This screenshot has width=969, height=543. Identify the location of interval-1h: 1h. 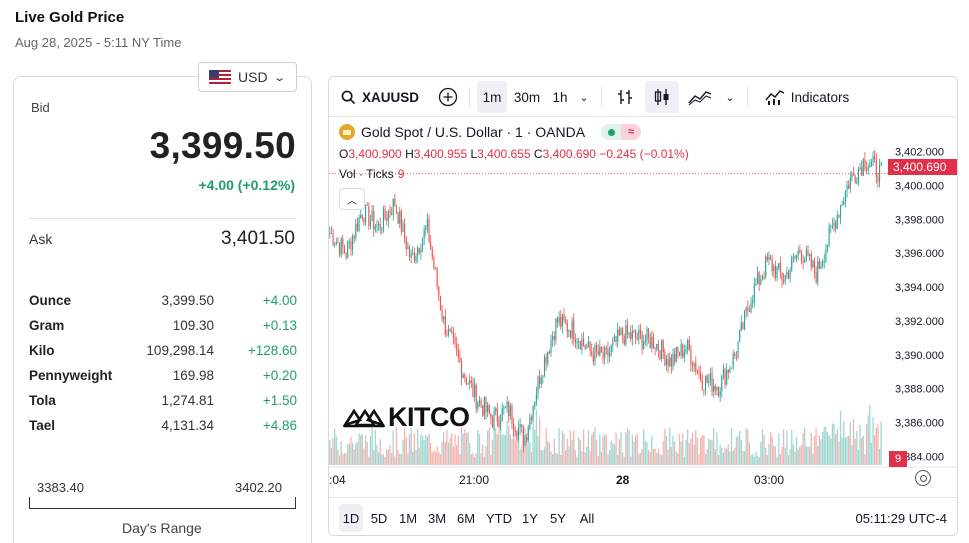
(560, 97).